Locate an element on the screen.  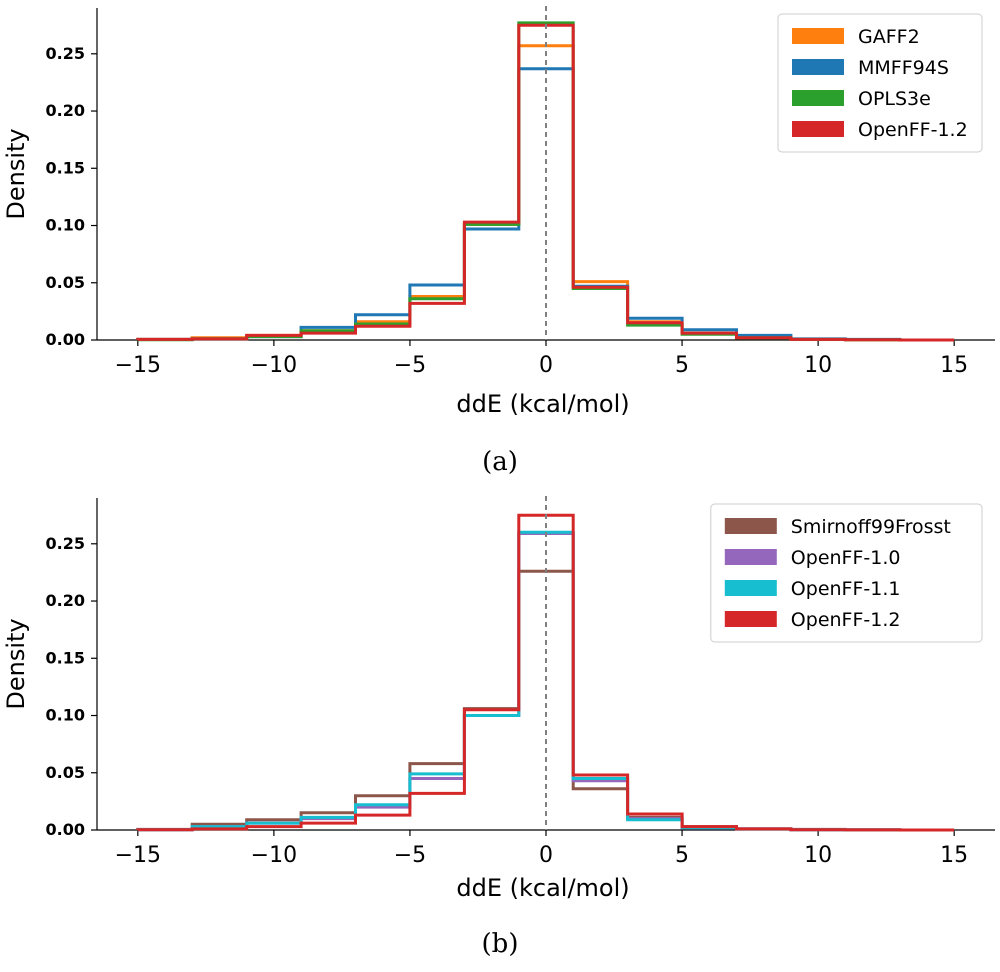
chart-0-legend: GAFF2 MMFF94S OPLS3e OpenFF-1.2 is located at coordinates (880, 83).